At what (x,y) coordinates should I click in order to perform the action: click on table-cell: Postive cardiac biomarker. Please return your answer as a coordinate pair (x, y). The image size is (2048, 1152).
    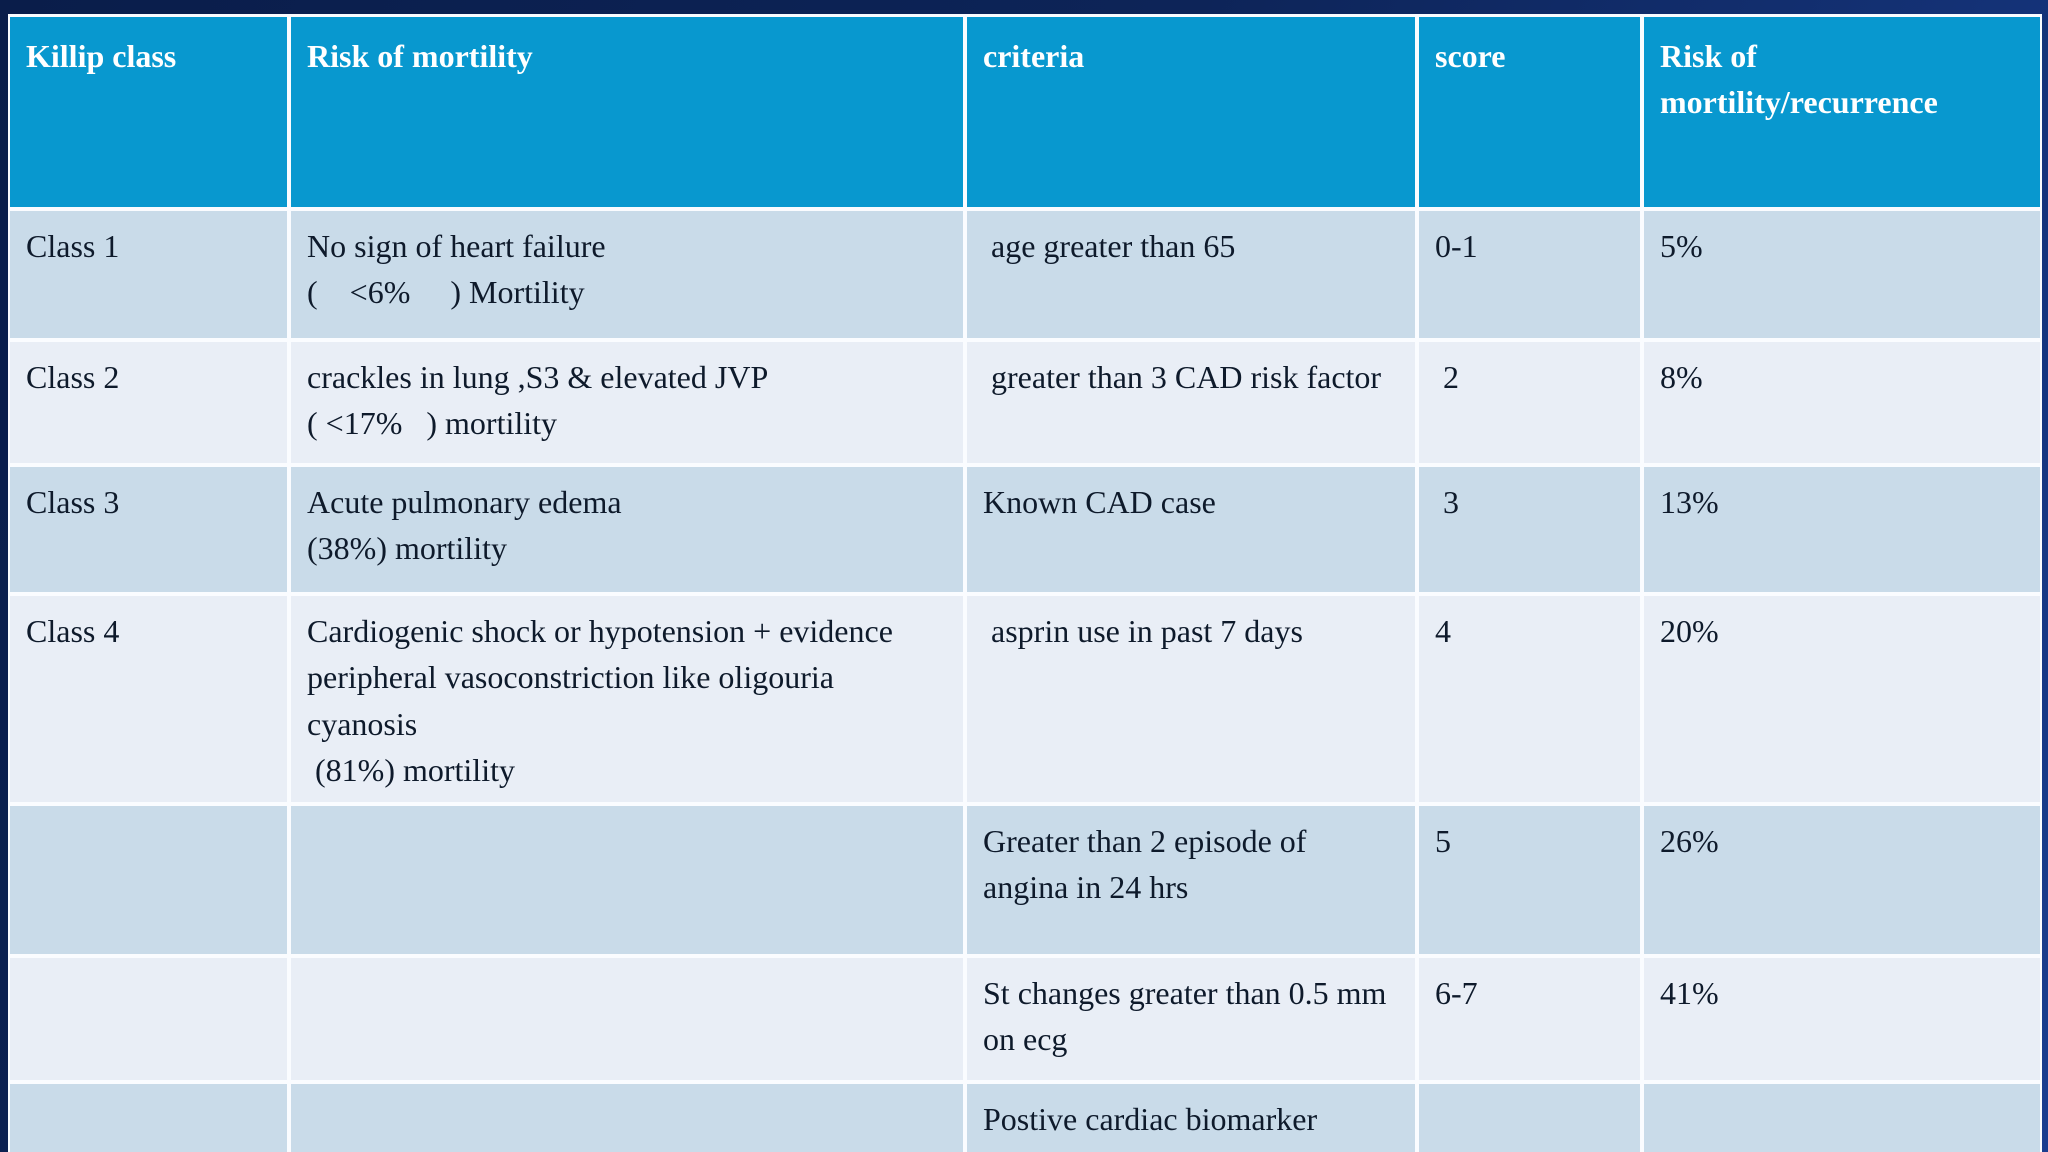
    Looking at the image, I should click on (1191, 1118).